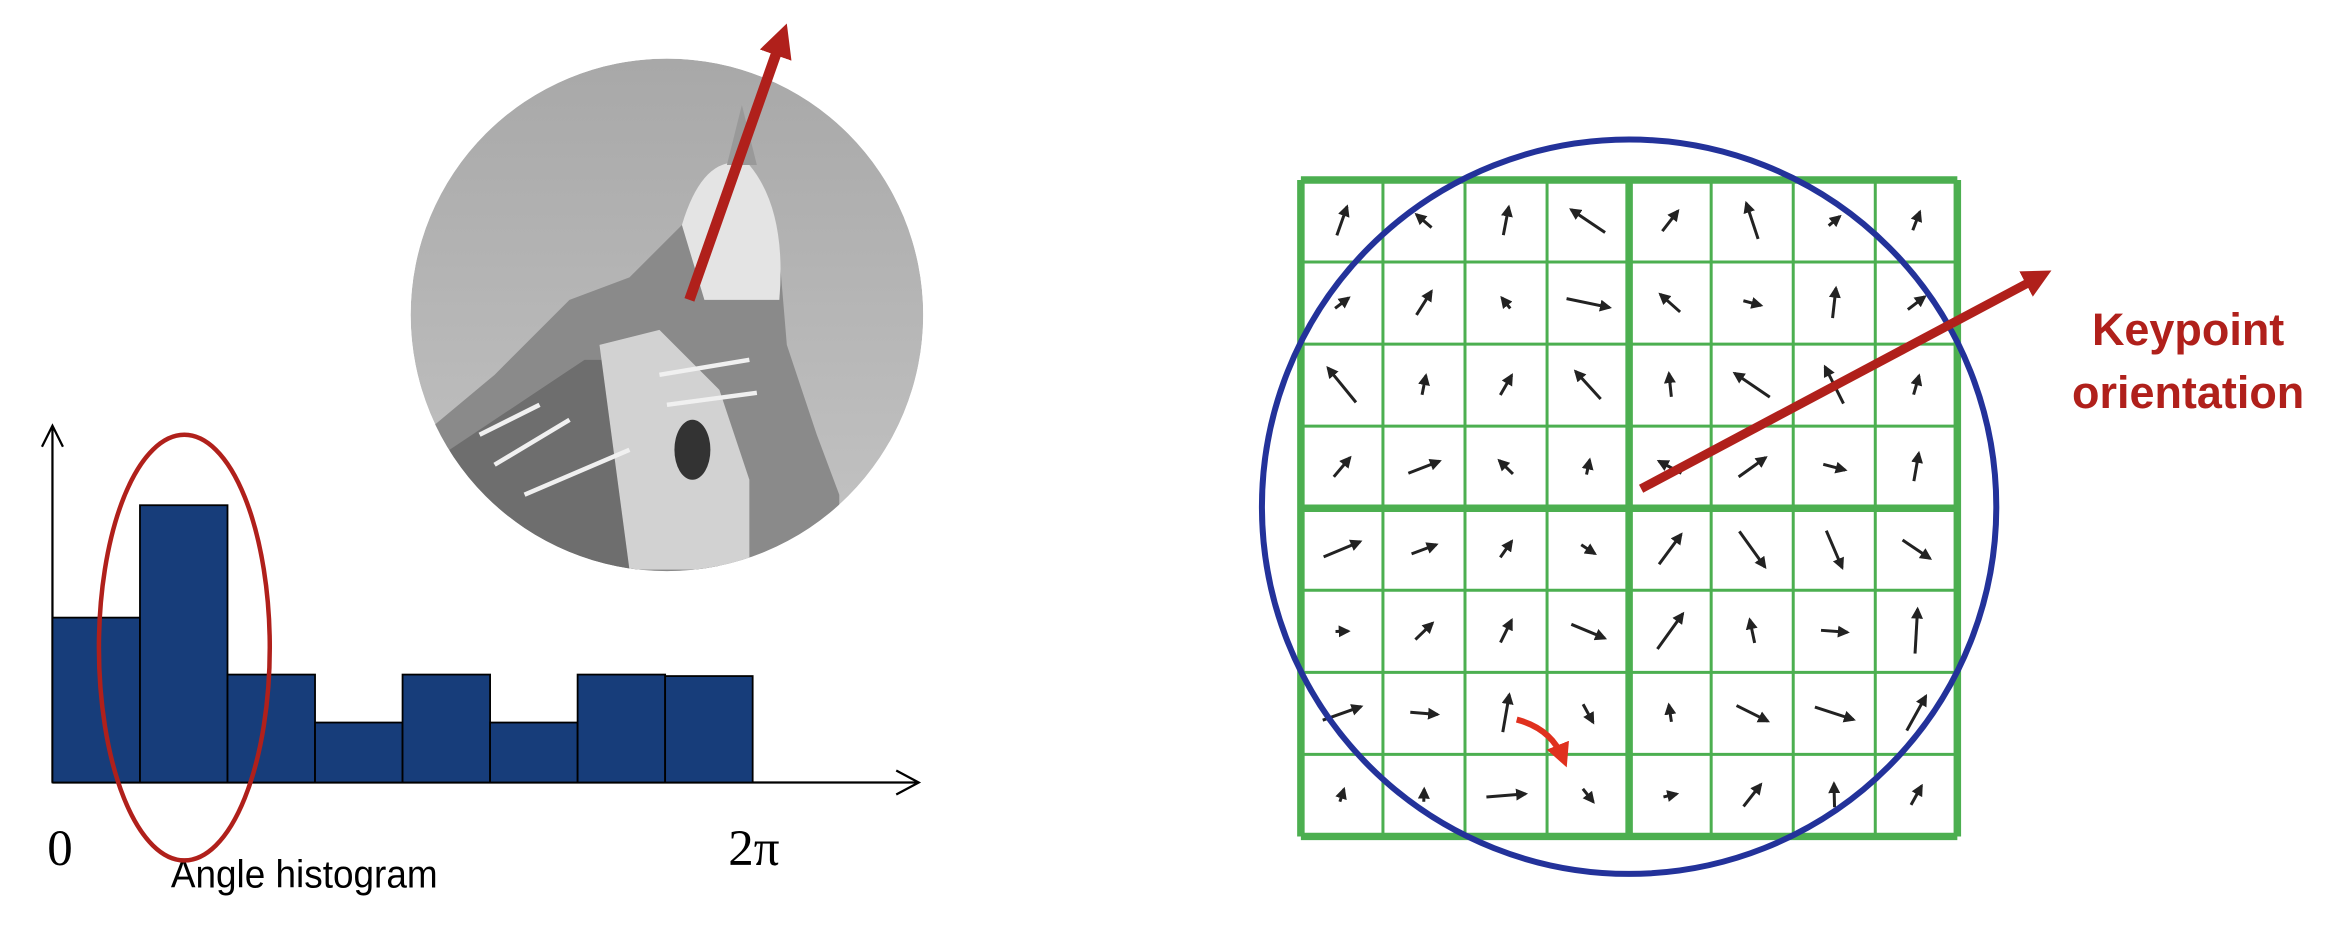 This screenshot has height=940, width=2350. Describe the element at coordinates (52, 435) in the screenshot. I see `y-axis-arrow` at that location.